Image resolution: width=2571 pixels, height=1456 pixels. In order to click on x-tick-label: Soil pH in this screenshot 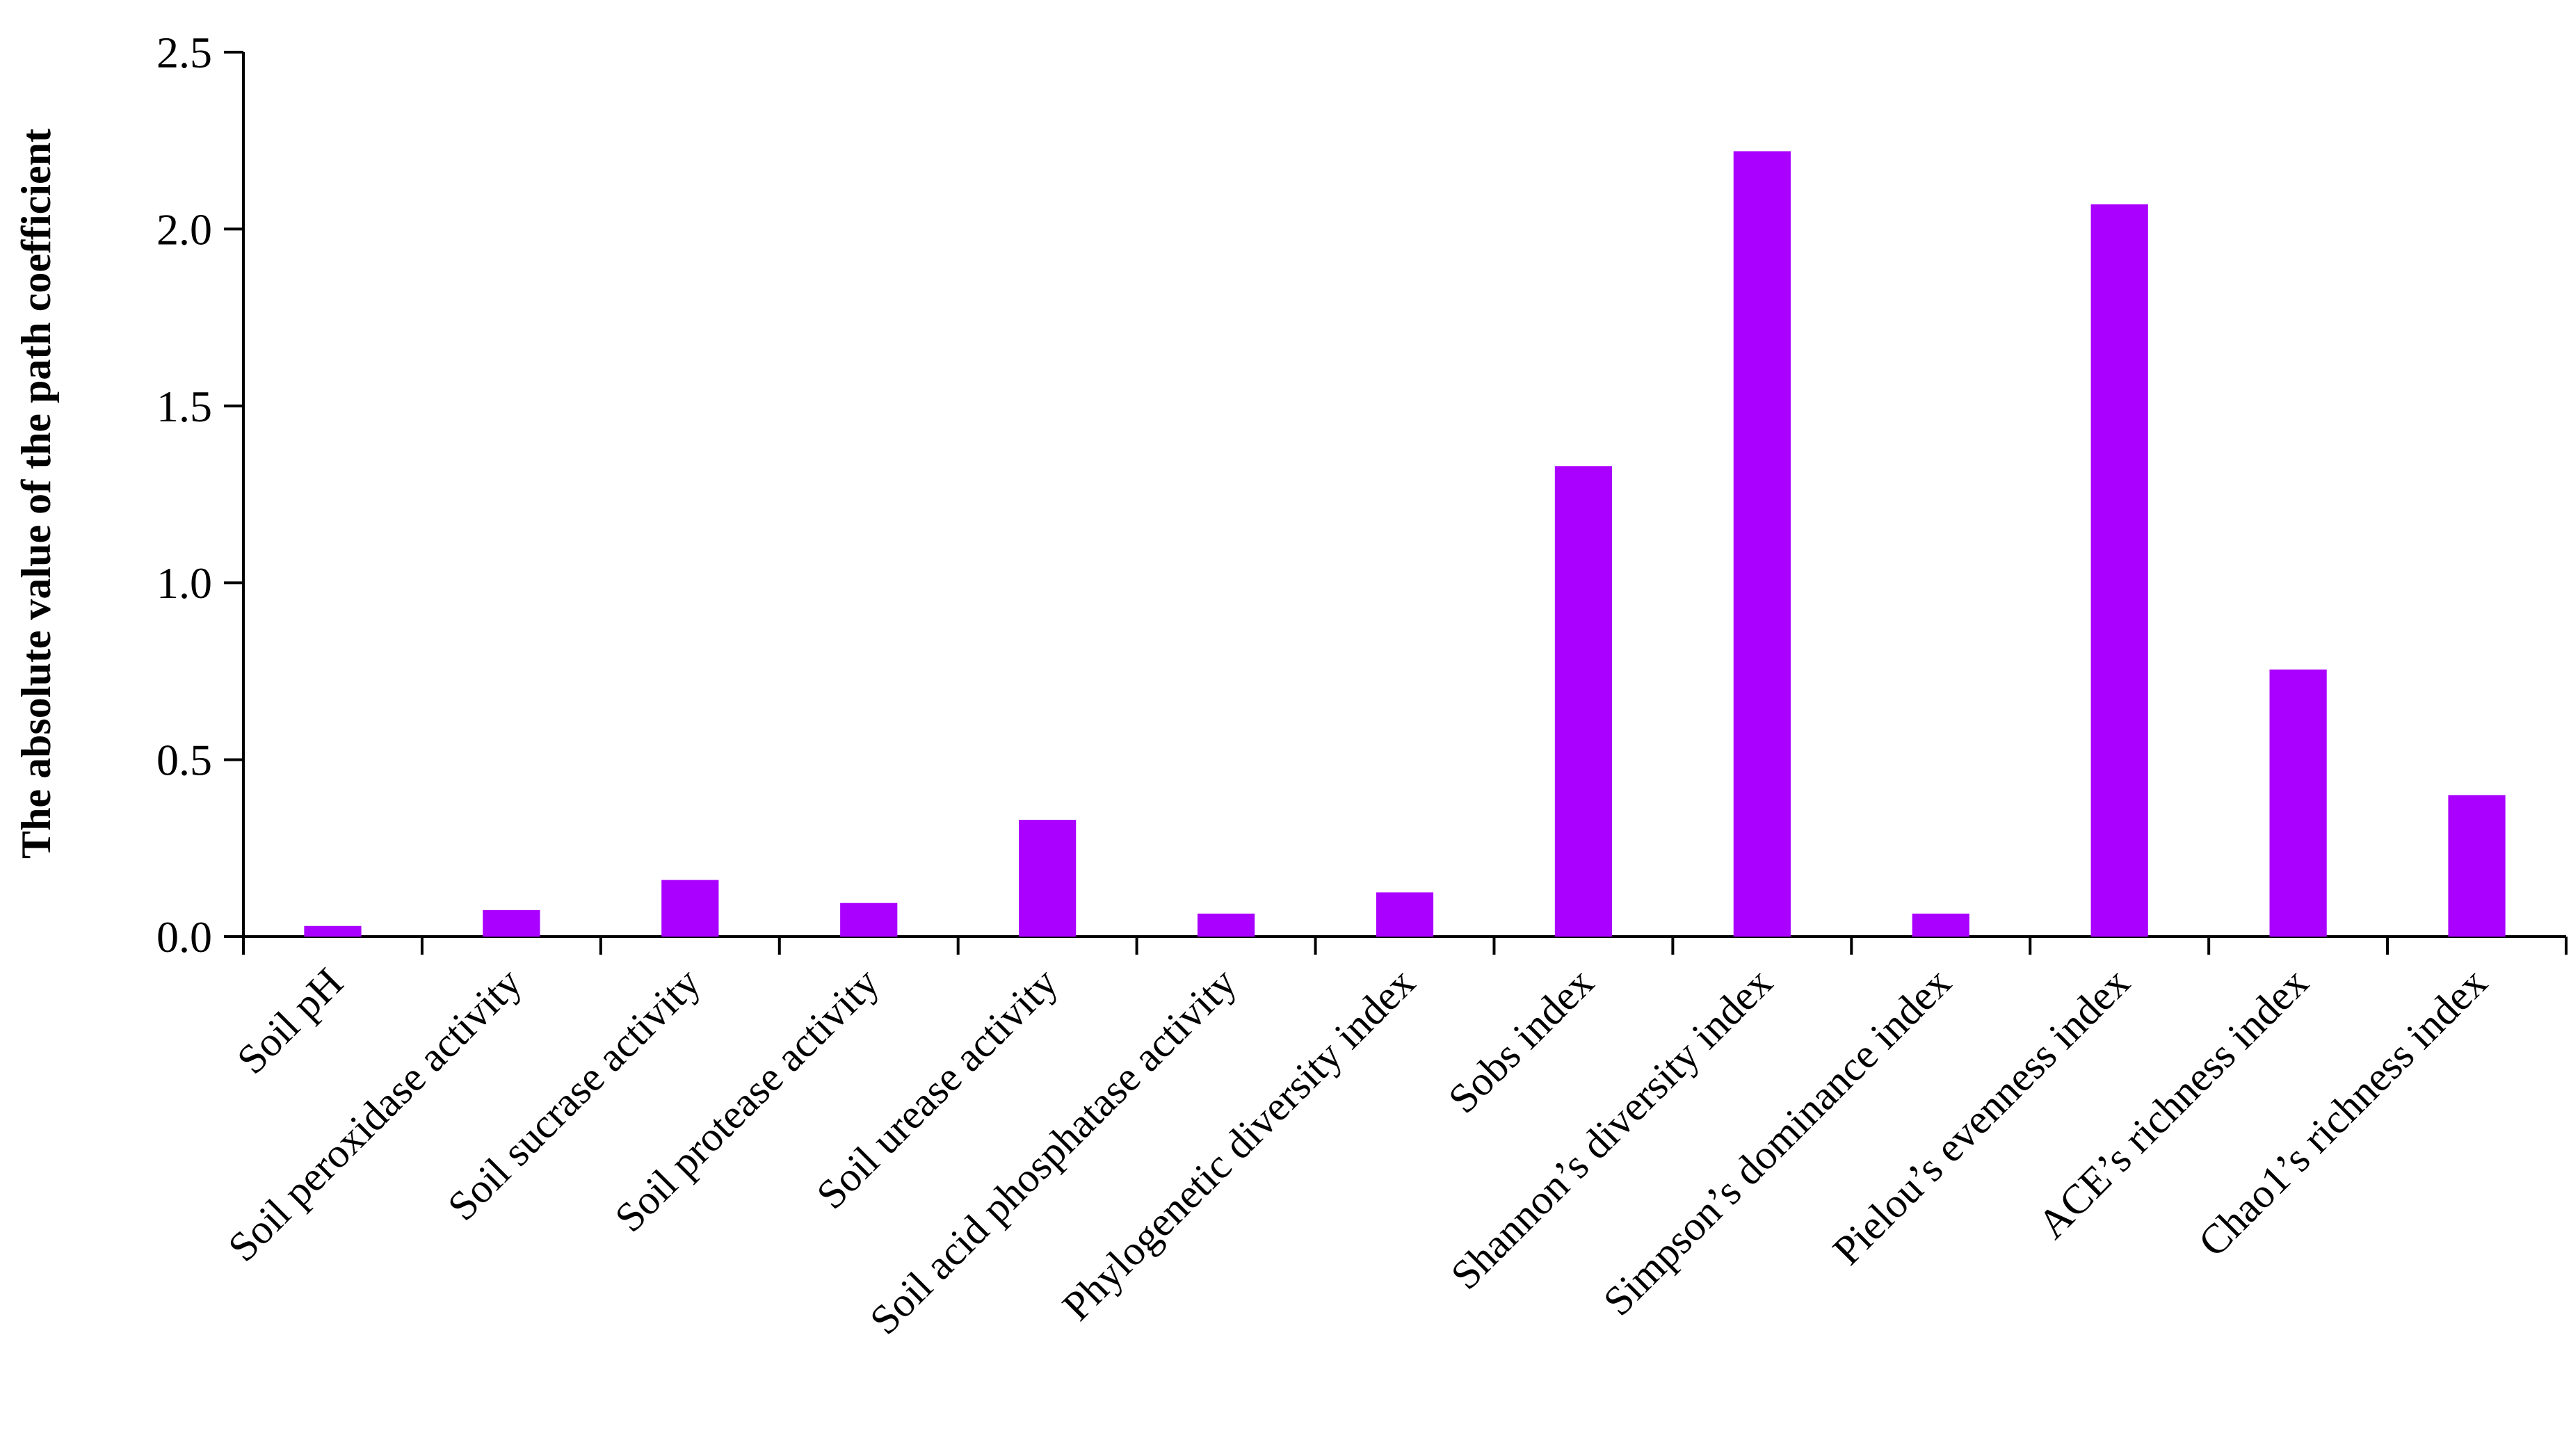, I will do `click(290, 1021)`.